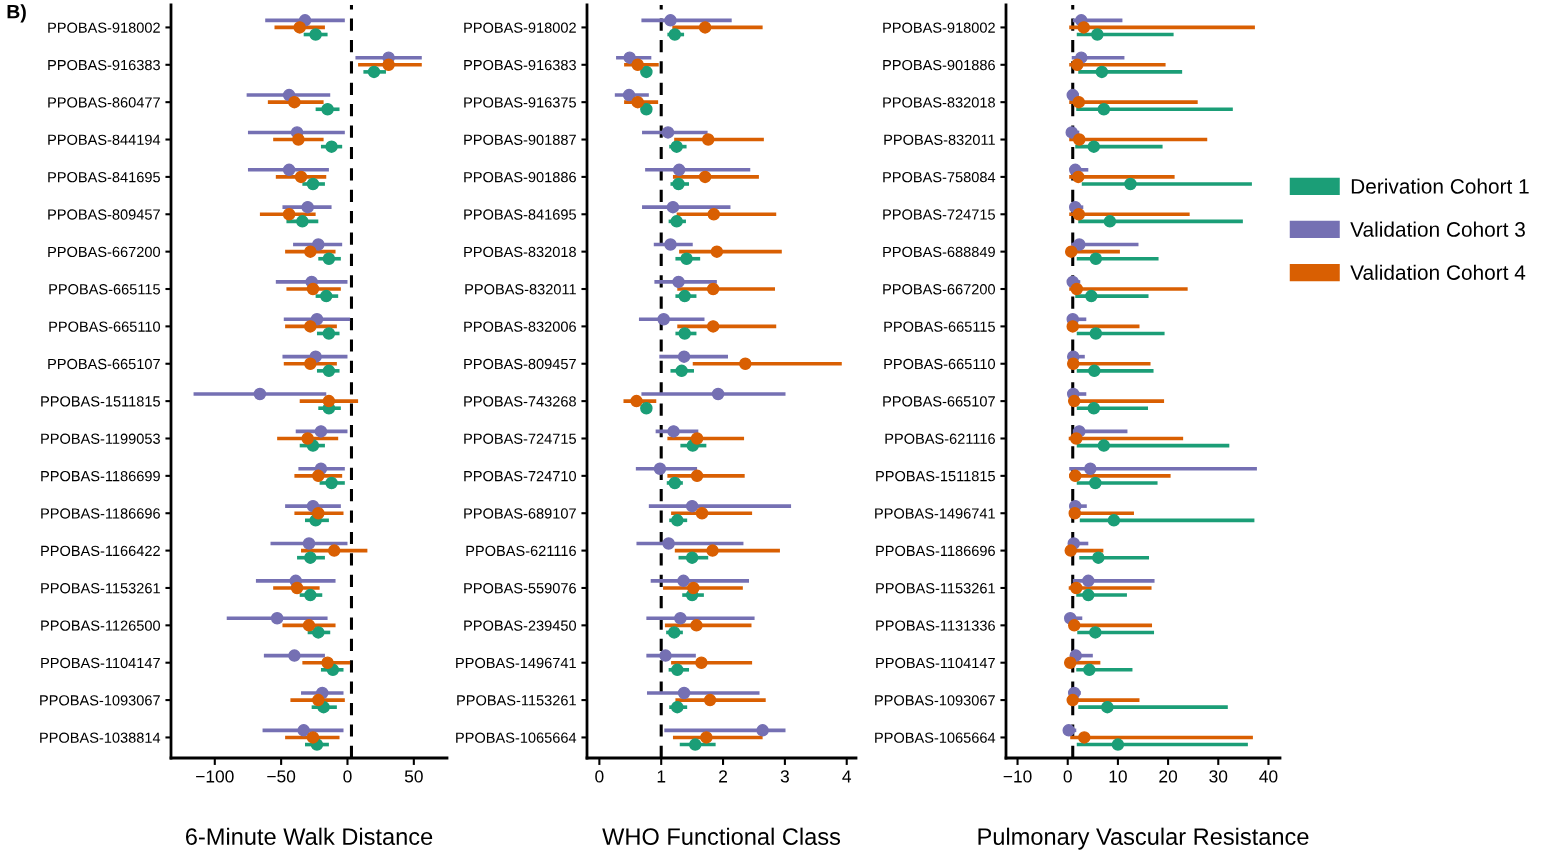 This screenshot has width=1567, height=851. Describe the element at coordinates (721, 836) in the screenshot. I see `x-axis-title: WHO Functional Class` at that location.